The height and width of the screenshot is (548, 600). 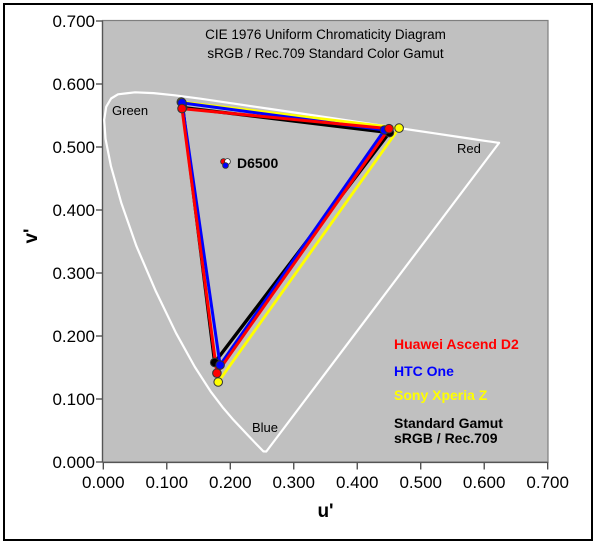 What do you see at coordinates (547, 482) in the screenshot?
I see `x-tick-label: 0.700` at bounding box center [547, 482].